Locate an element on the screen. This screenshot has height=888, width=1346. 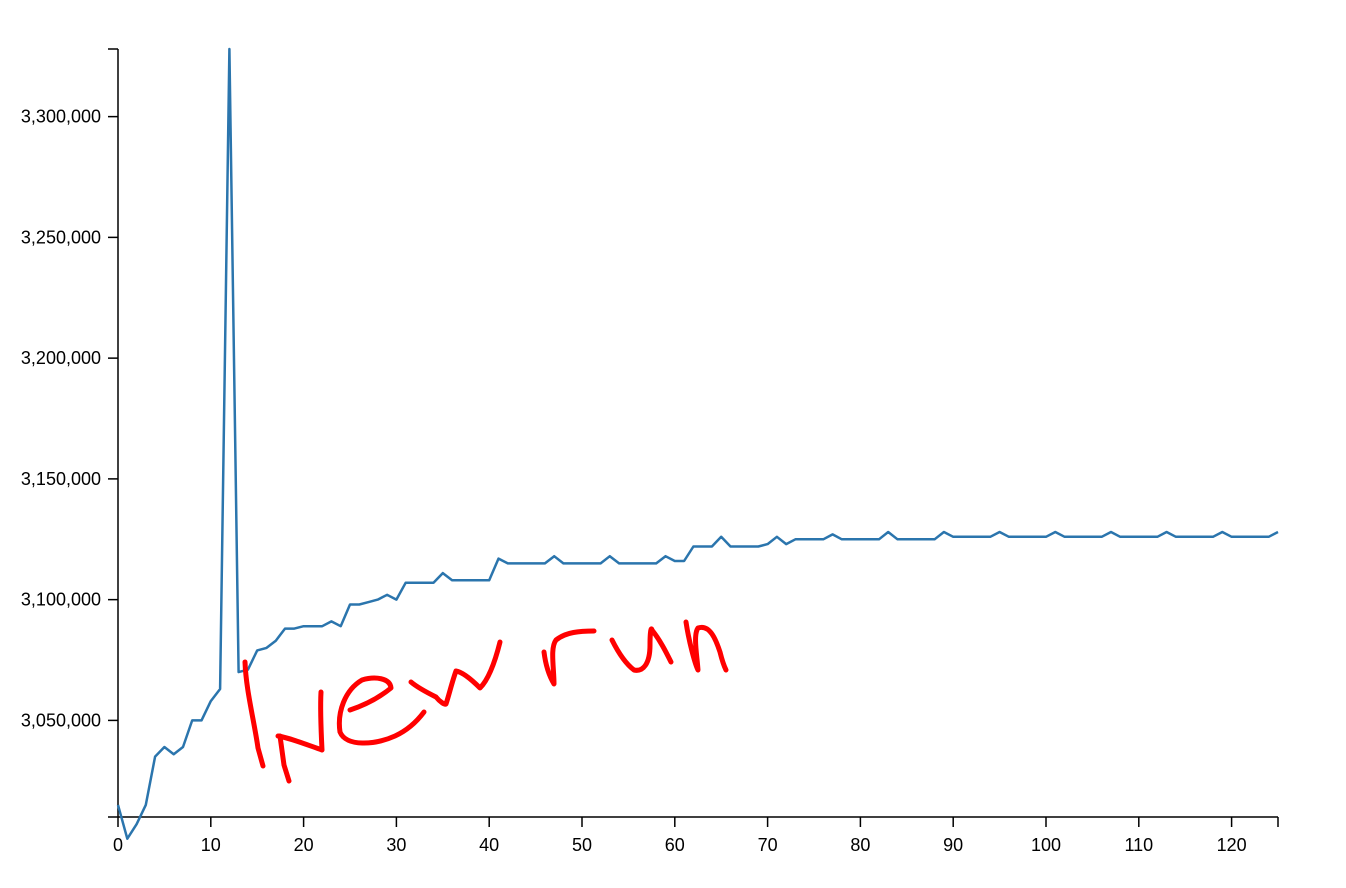
x-tick-label: 110 is located at coordinates (1138, 845).